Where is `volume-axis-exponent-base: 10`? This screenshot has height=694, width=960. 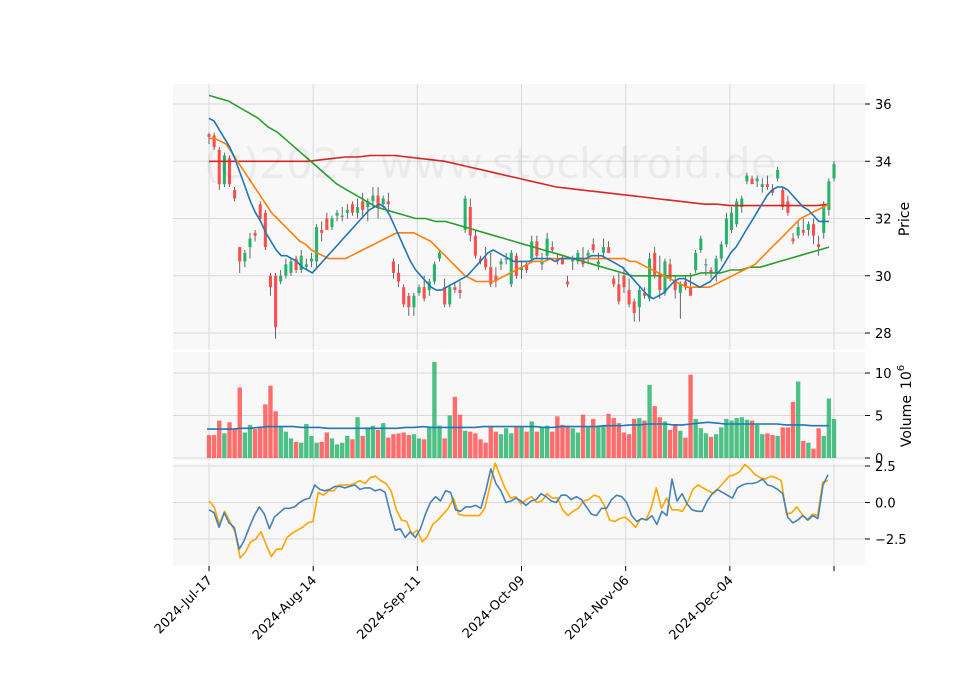 volume-axis-exponent-base: 10 is located at coordinates (907, 380).